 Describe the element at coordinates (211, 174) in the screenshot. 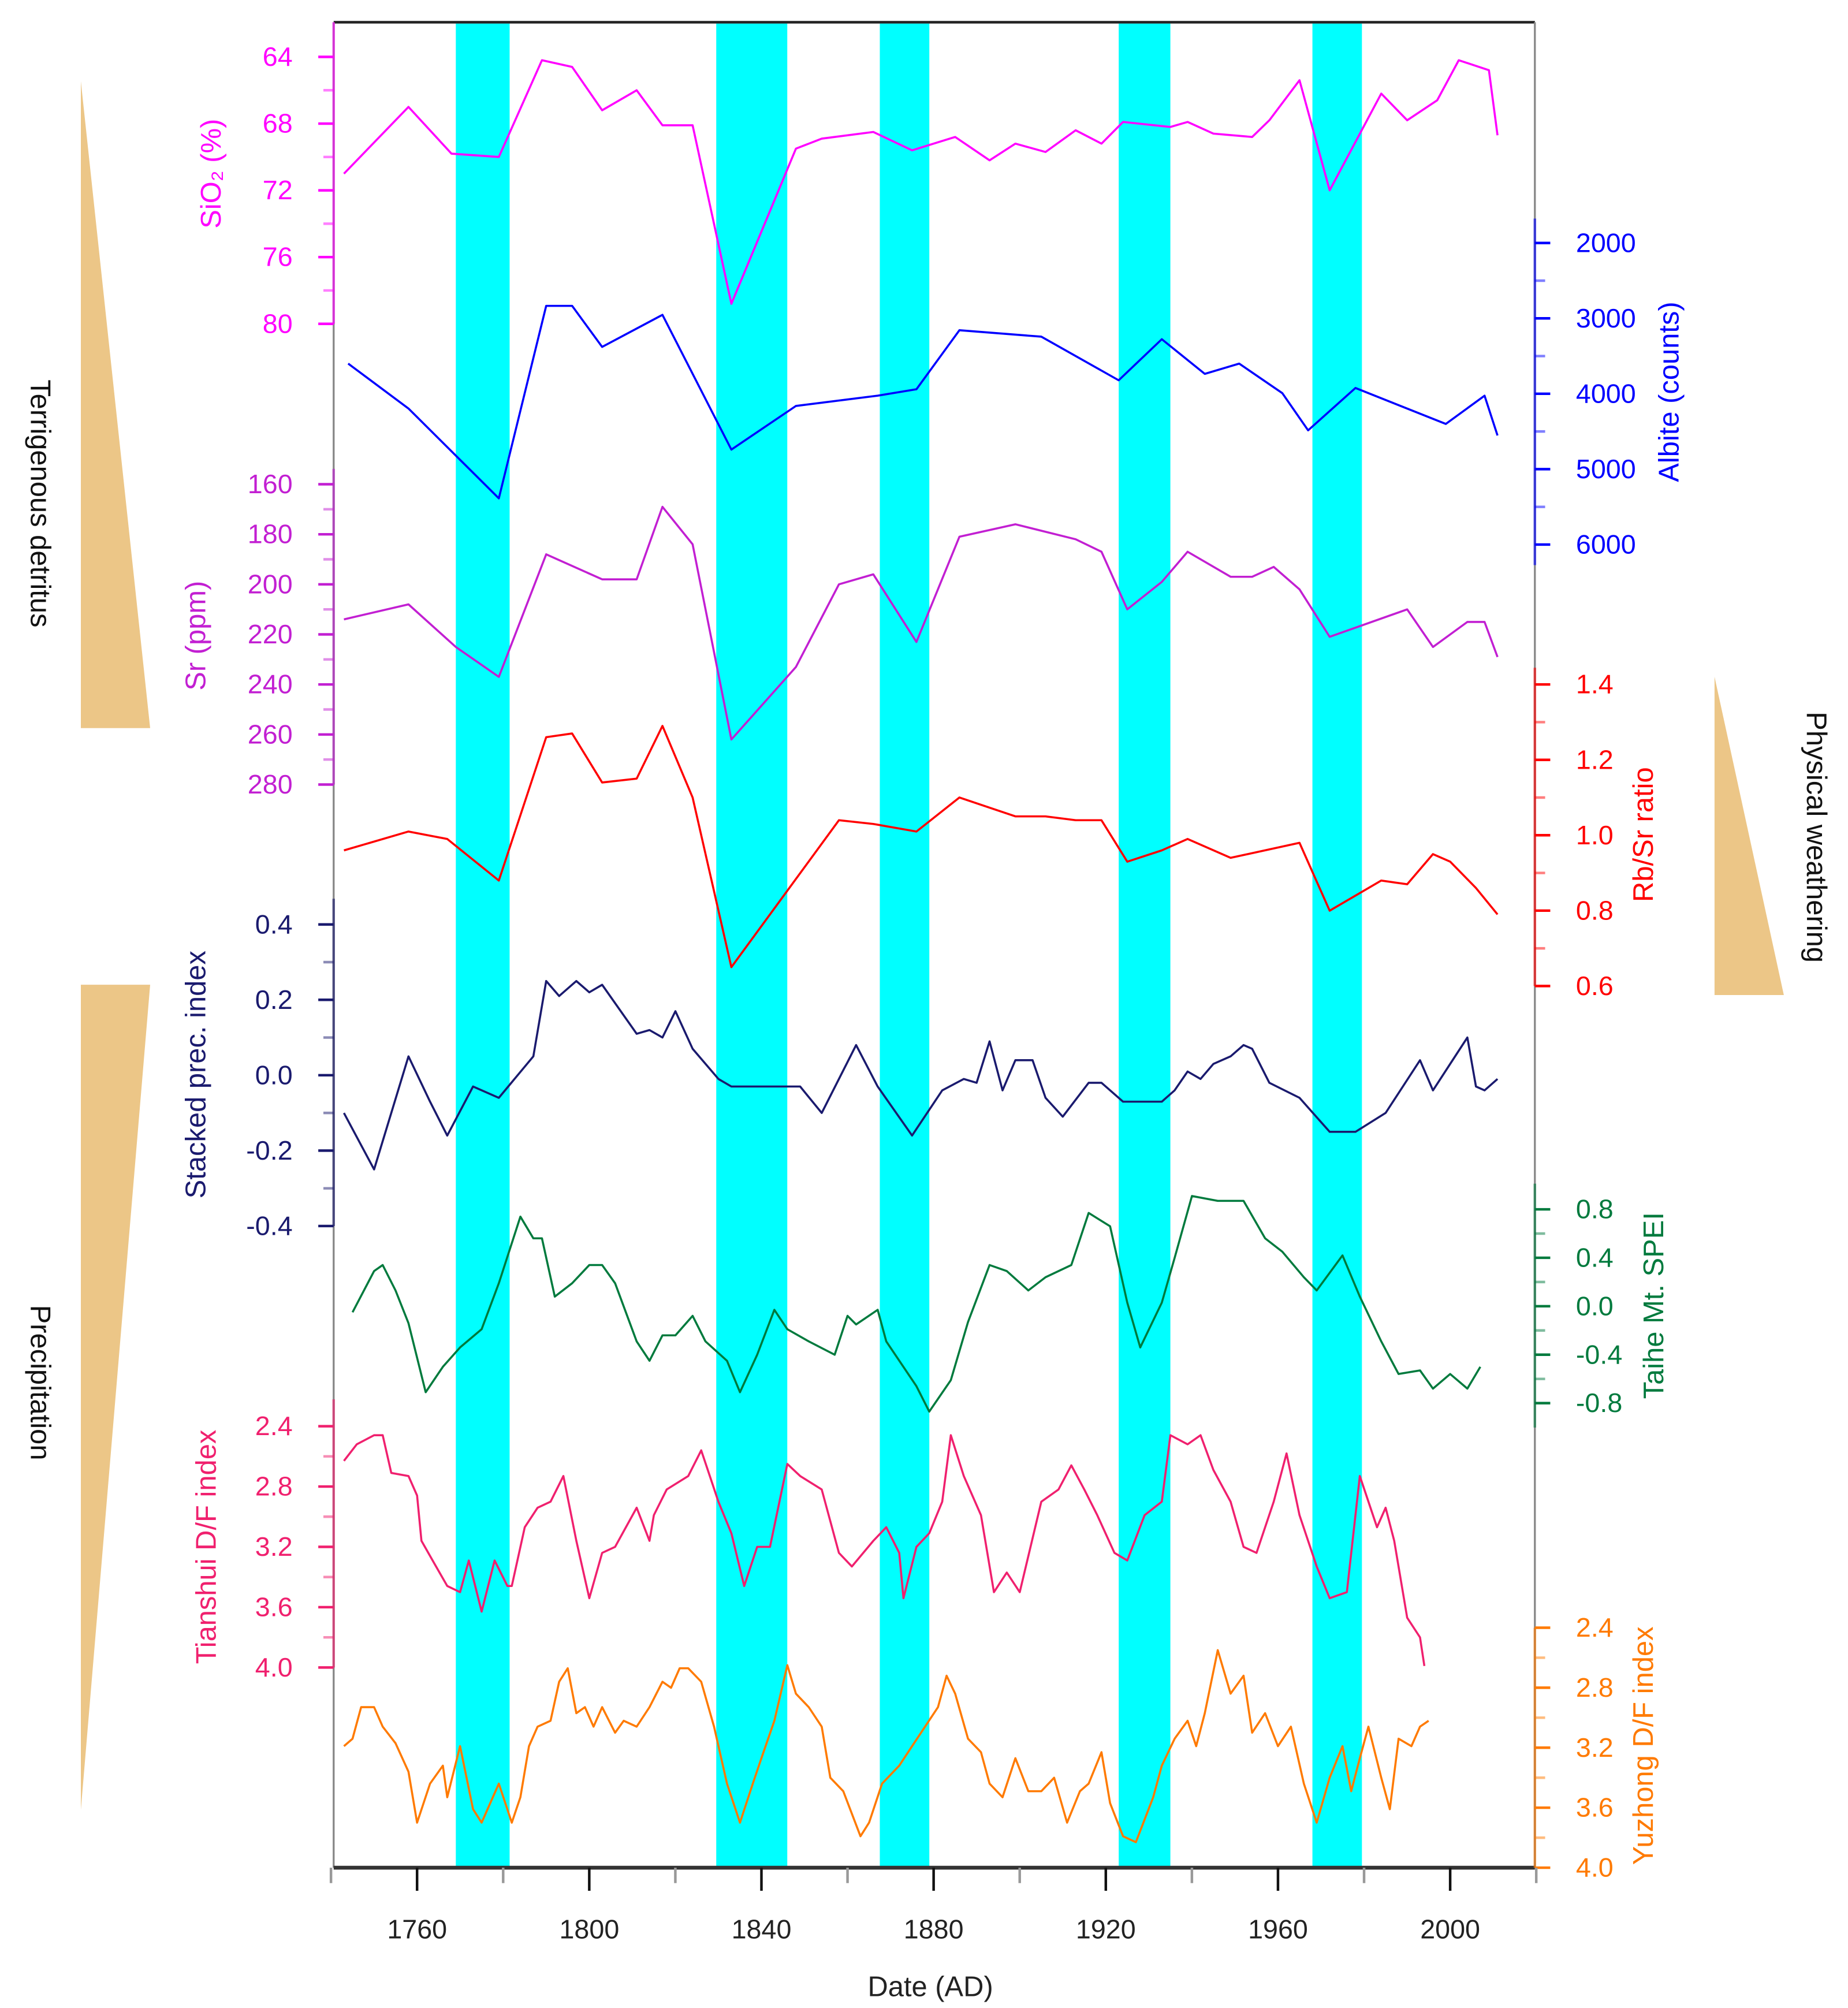

I see `sio-axis-title: SiO₂ (%)` at that location.